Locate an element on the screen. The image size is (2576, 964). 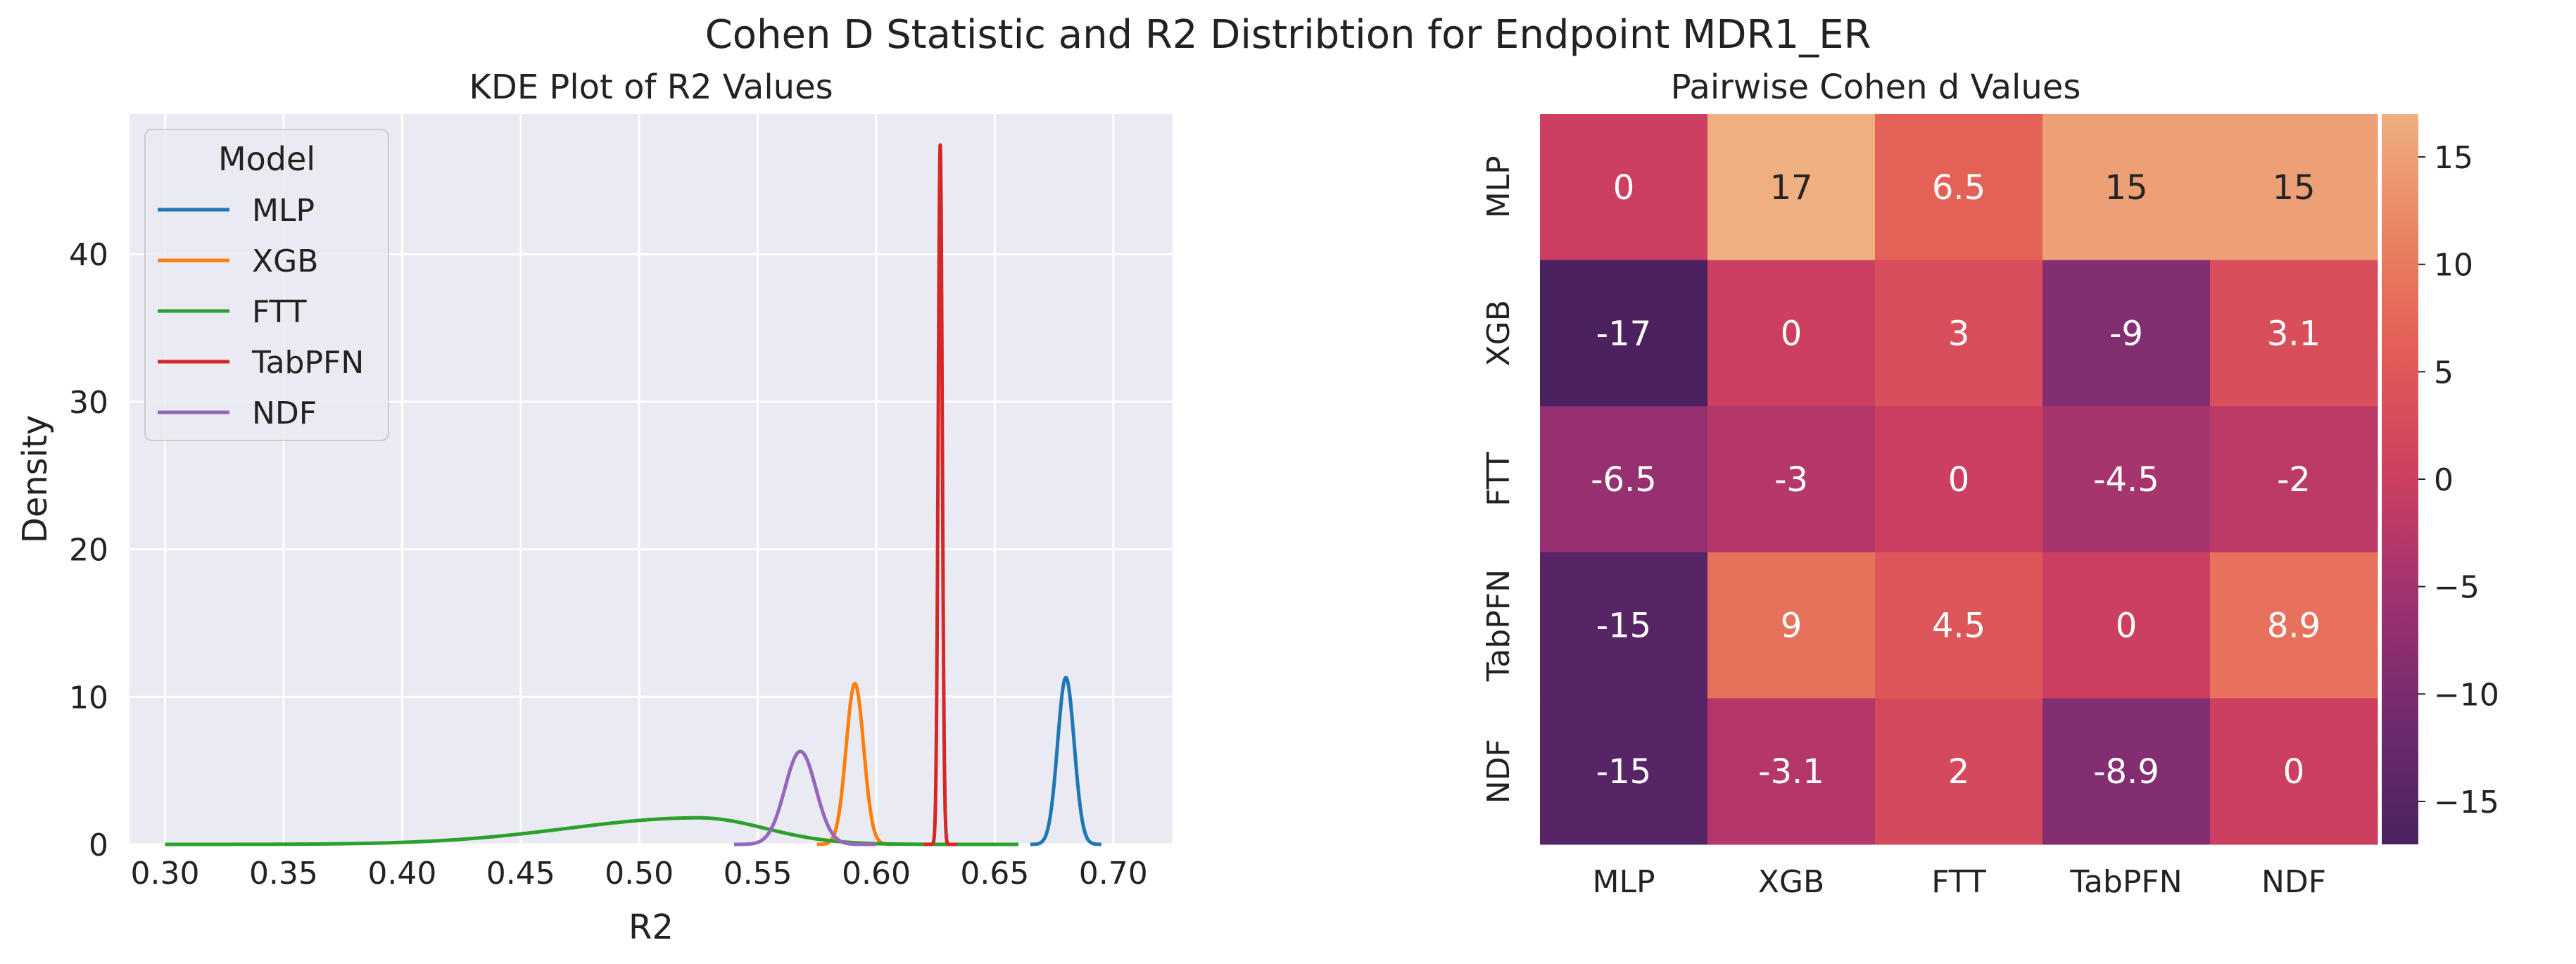
colorbar-tick-label: −15 is located at coordinates (2466, 802).